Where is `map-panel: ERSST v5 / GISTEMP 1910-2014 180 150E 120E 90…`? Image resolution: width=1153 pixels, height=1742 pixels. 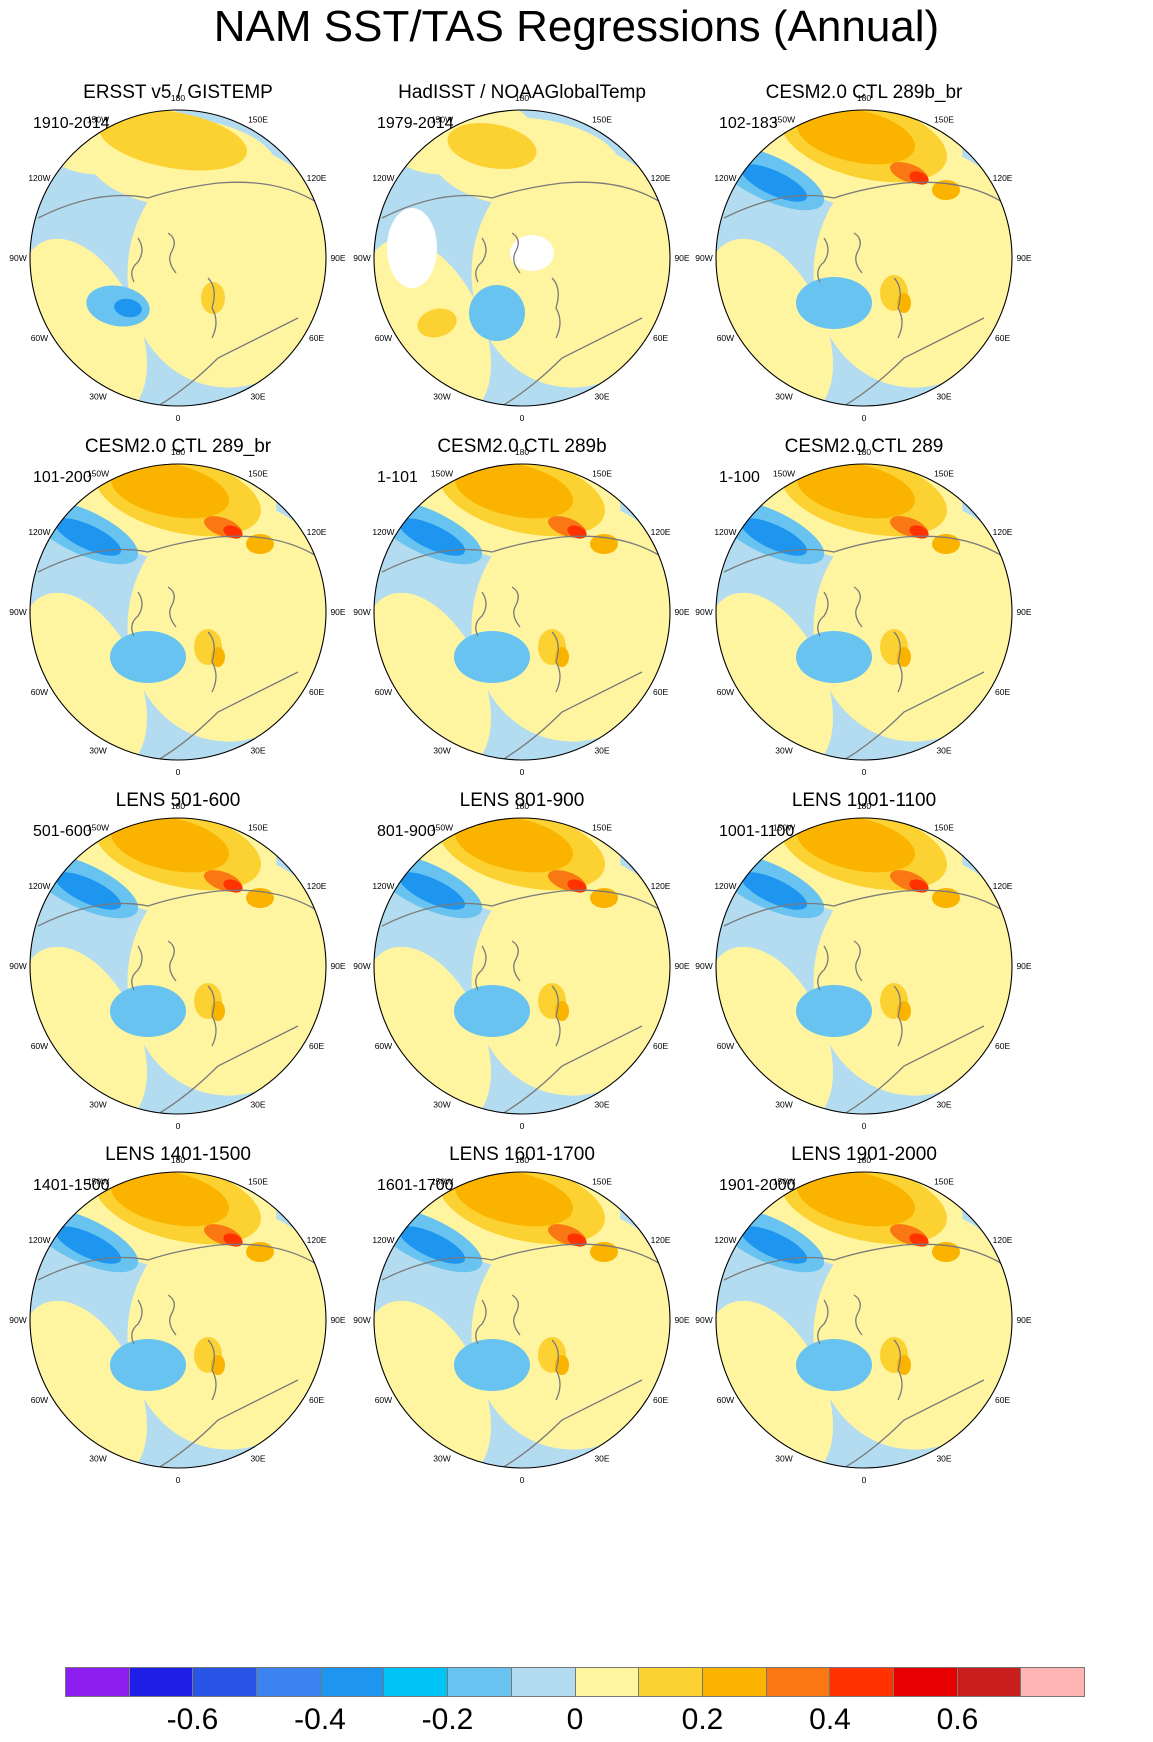 map-panel: ERSST v5 / GISTEMP 1910-2014 180 150E 120E 90… is located at coordinates (192, 211).